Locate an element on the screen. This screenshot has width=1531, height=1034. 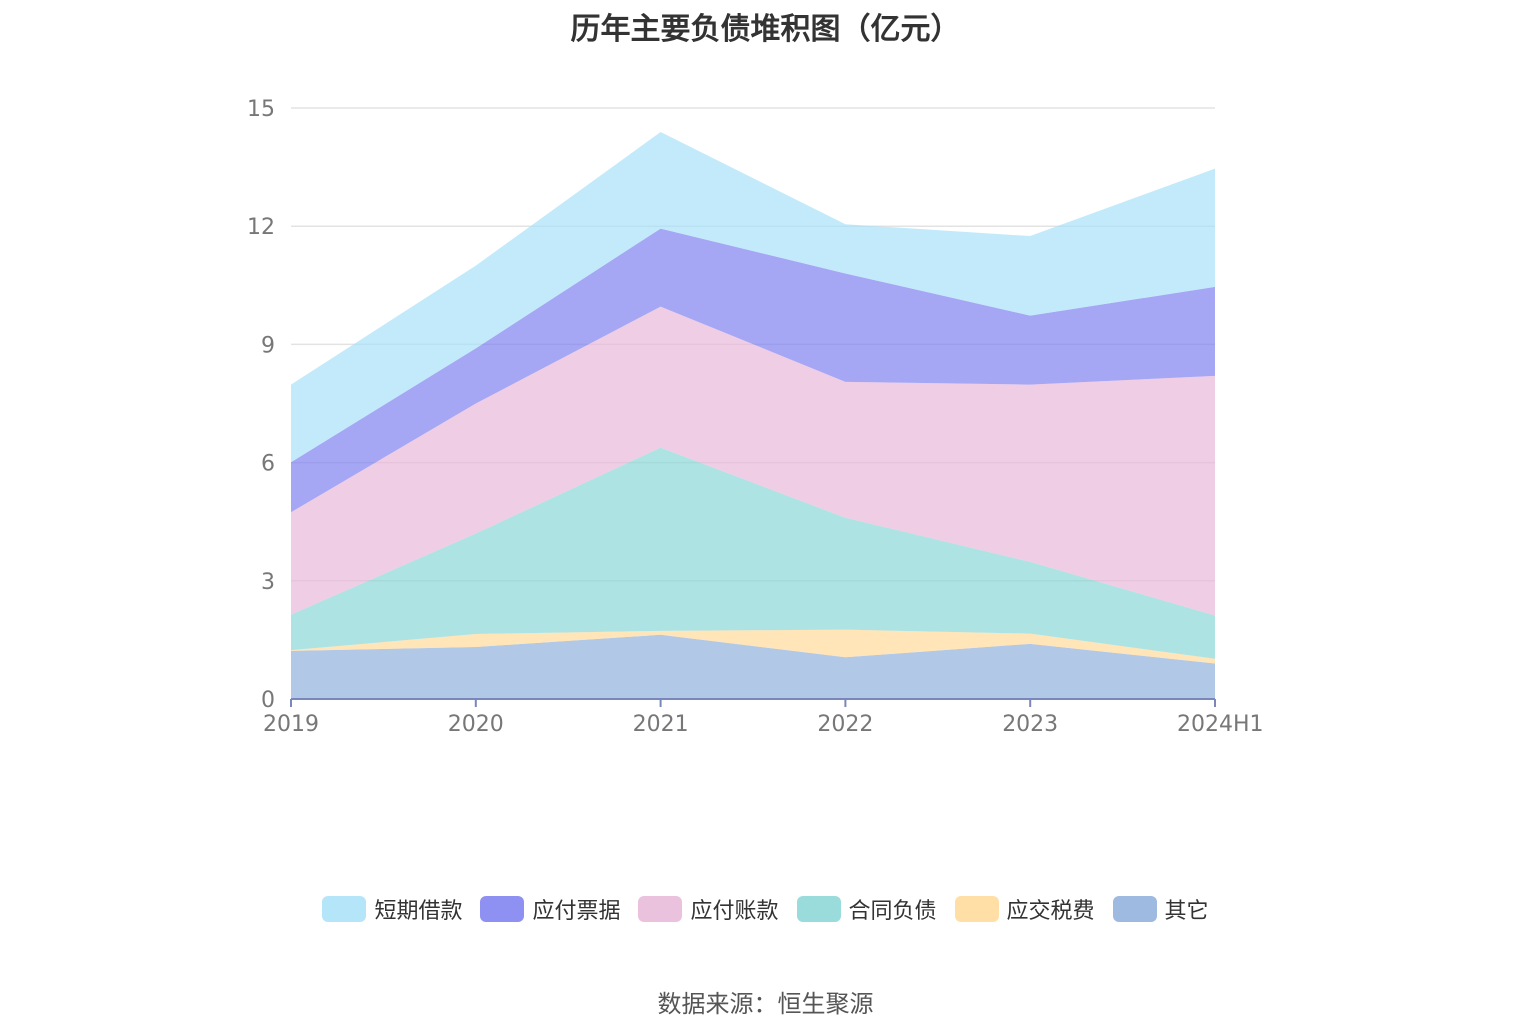
legend-label: 应交税费 is located at coordinates (1050, 911).